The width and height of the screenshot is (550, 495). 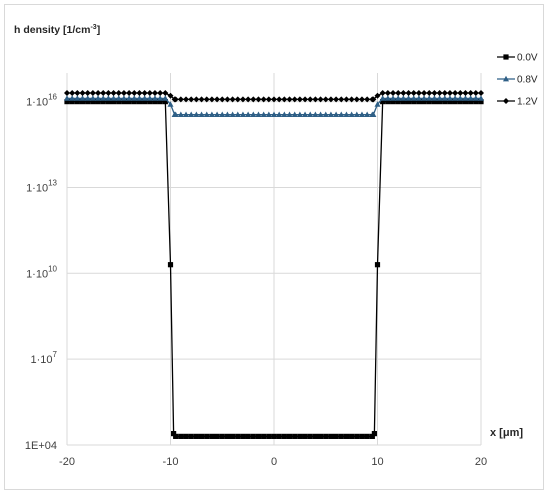 I want to click on series-0.8V, so click(x=274, y=106).